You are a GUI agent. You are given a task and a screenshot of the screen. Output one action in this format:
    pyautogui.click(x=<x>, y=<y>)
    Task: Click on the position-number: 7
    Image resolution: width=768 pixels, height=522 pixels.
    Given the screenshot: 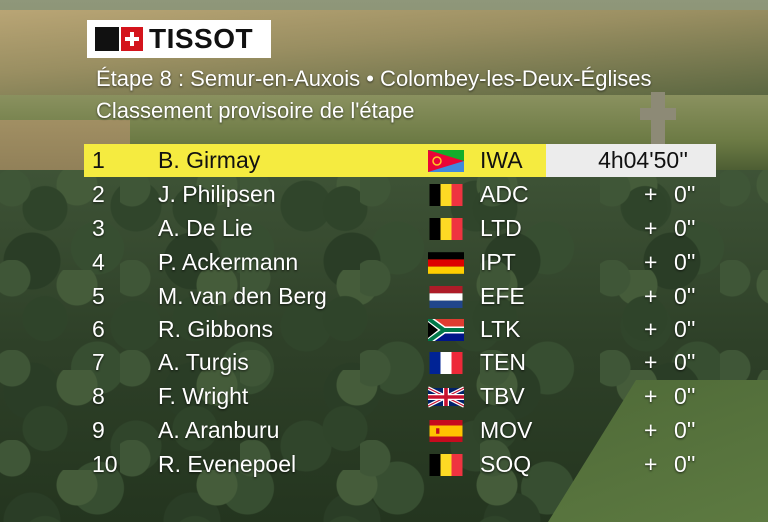 What is the action you would take?
    pyautogui.click(x=98, y=362)
    